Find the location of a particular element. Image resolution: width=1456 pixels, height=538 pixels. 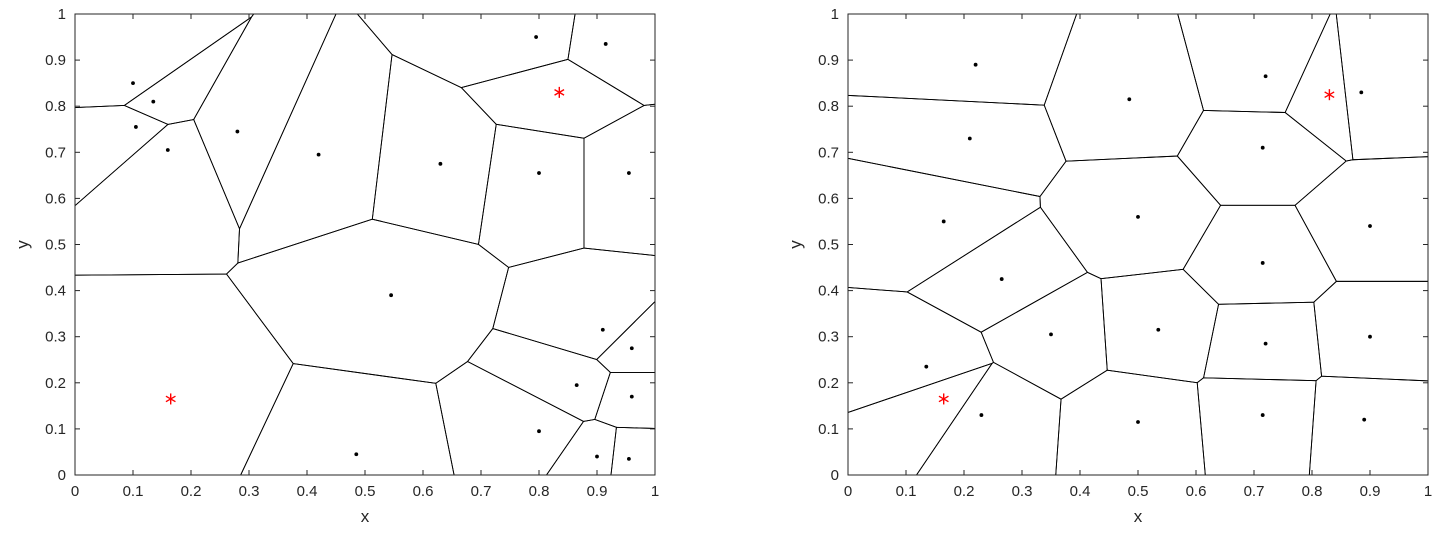

y-tick-label: 0.9 is located at coordinates (55, 60).